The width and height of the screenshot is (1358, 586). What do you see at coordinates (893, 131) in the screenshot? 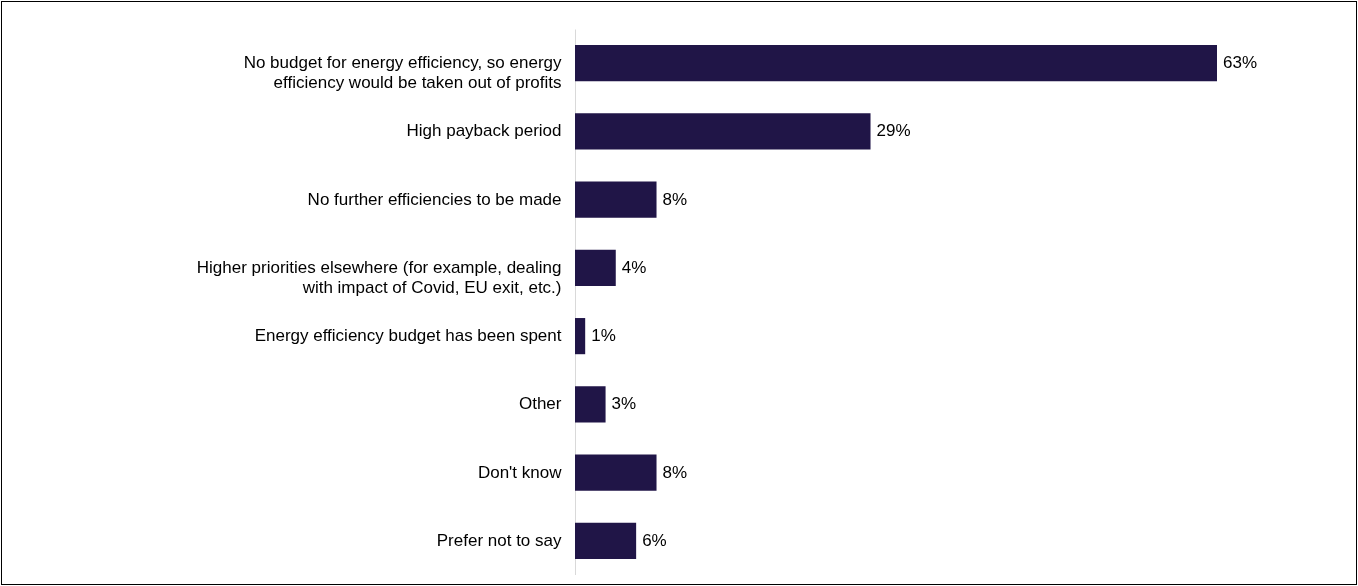
I see `data-label: 29%` at bounding box center [893, 131].